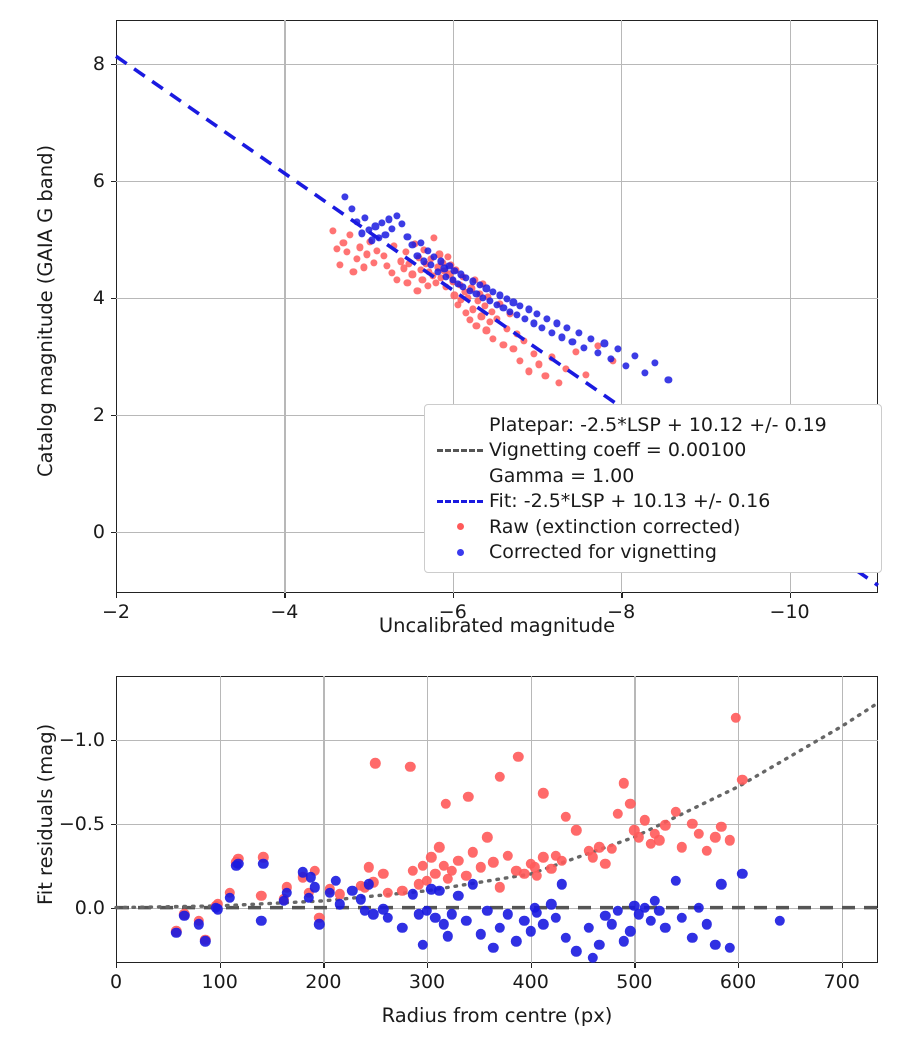 The width and height of the screenshot is (900, 1050). I want to click on legend-marker-dashed-gray, so click(460, 450).